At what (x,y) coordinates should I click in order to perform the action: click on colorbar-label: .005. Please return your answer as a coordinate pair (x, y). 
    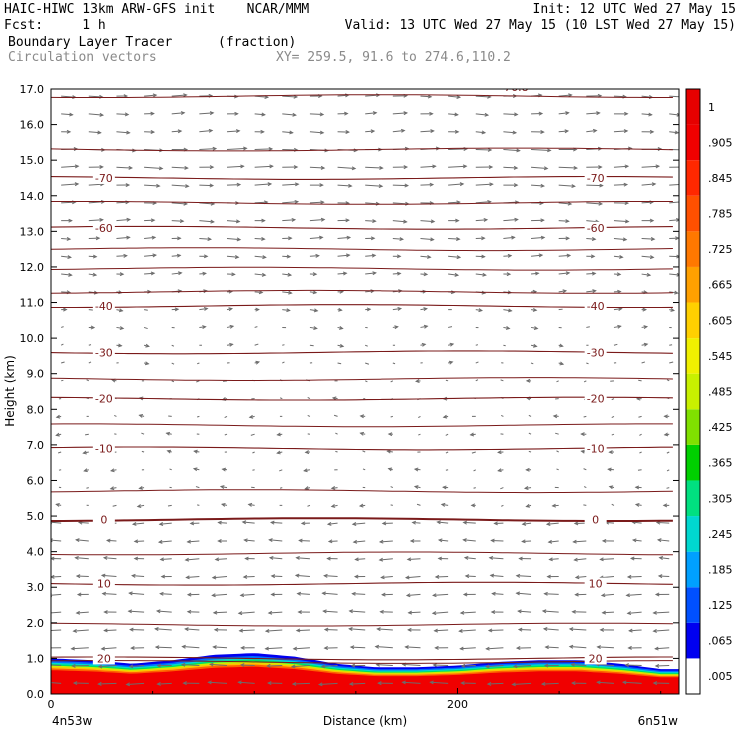
    Looking at the image, I should click on (720, 676).